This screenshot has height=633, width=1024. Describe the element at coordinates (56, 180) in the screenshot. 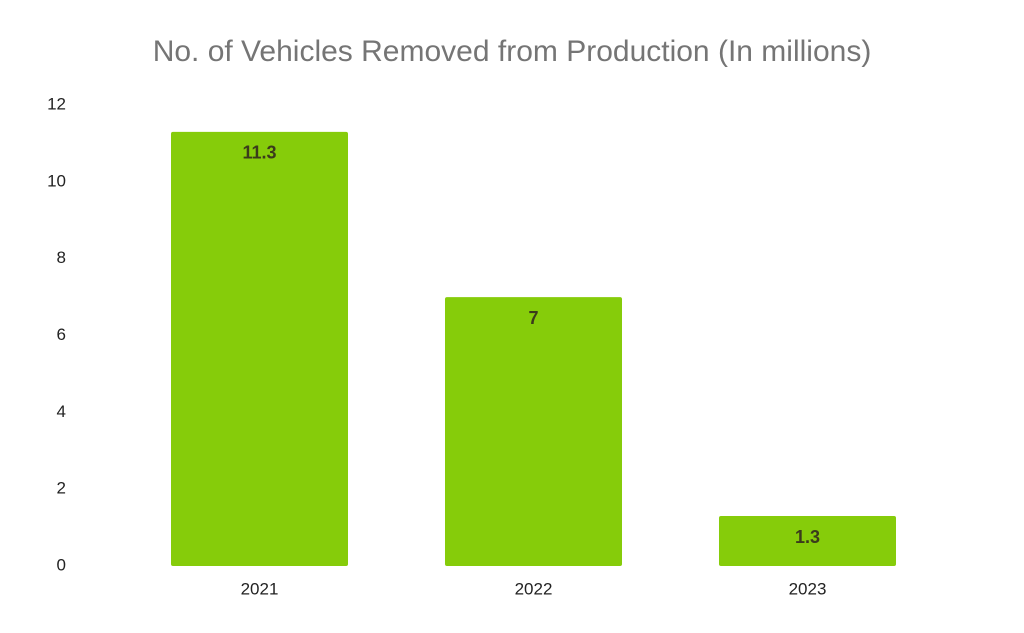

I see `y-tick-label: 10` at that location.